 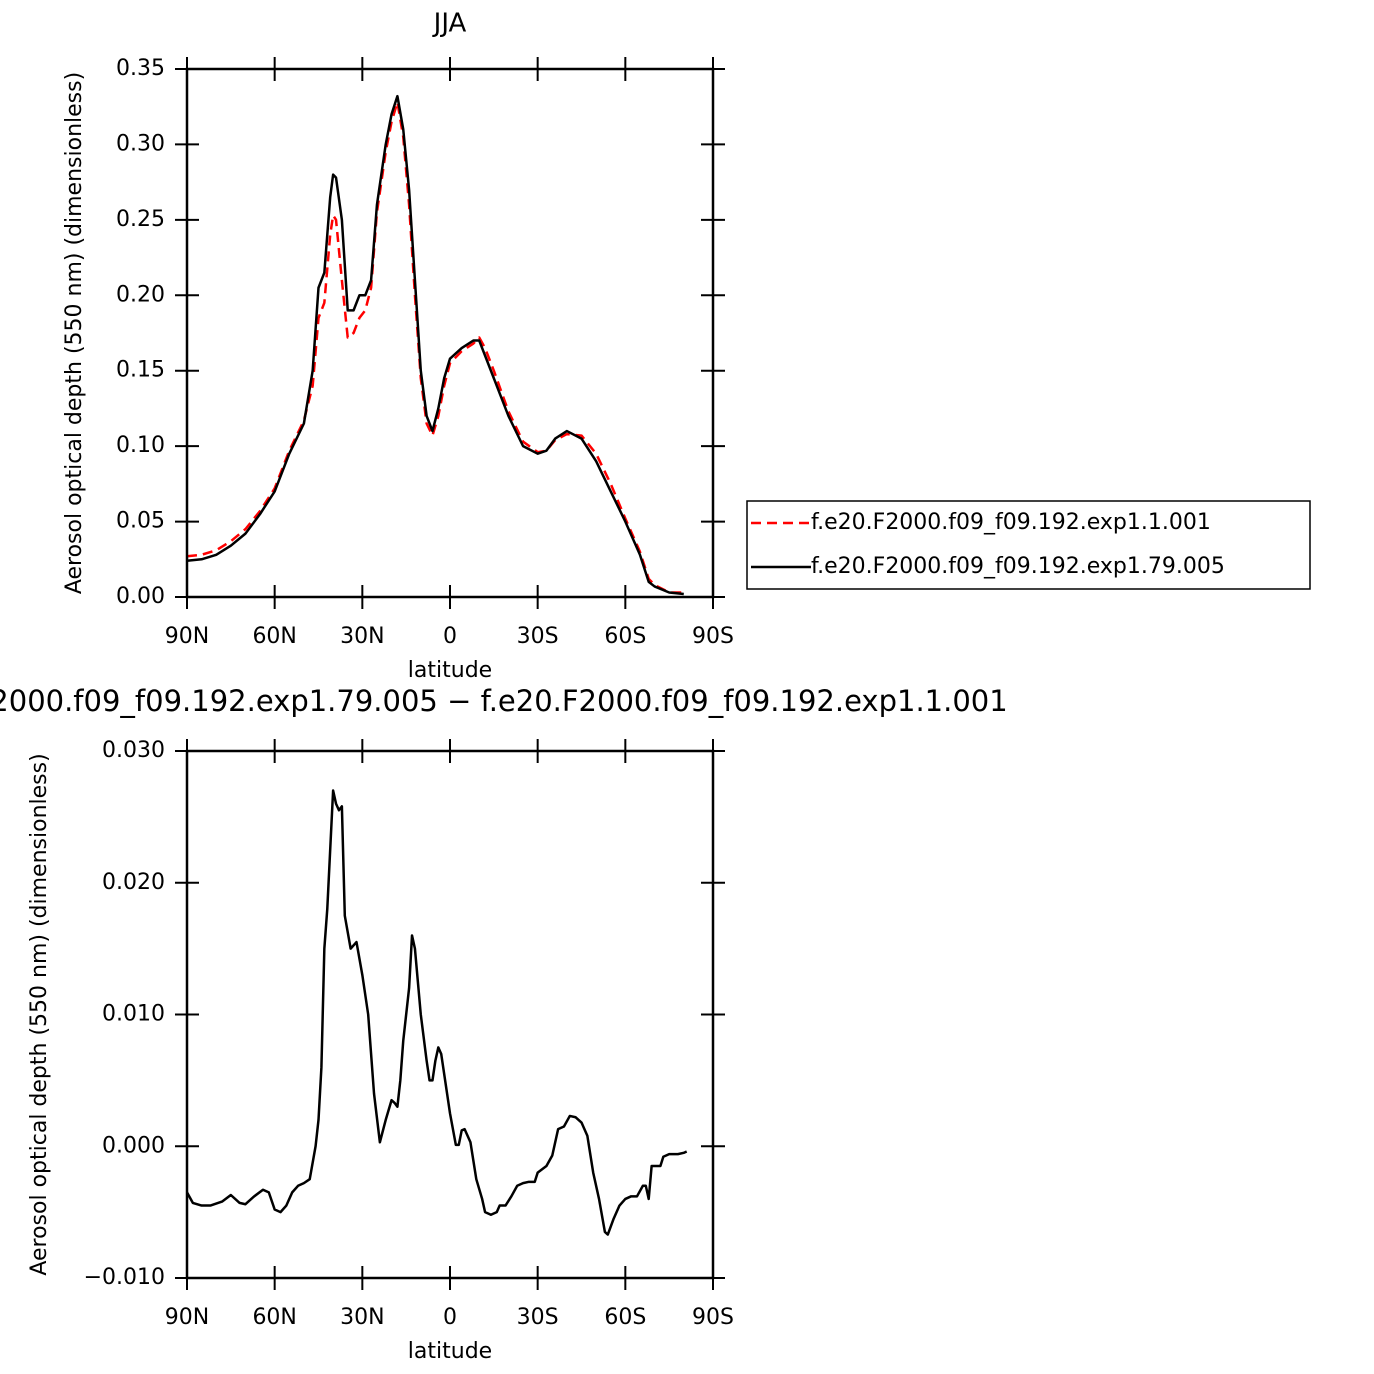 What do you see at coordinates (140, 521) in the screenshot?
I see `y-tick-label: 0.05` at bounding box center [140, 521].